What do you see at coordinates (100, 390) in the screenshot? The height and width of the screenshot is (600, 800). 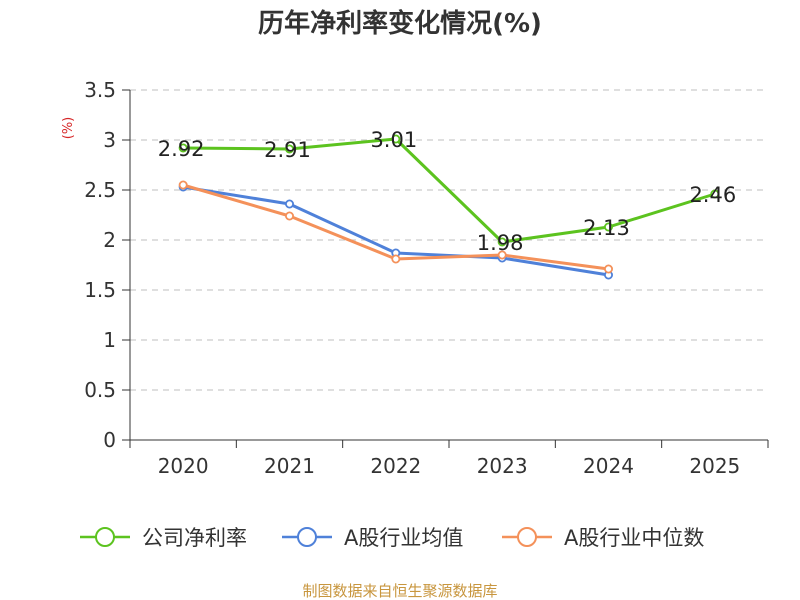 I see `y-tick-label: 0.5` at bounding box center [100, 390].